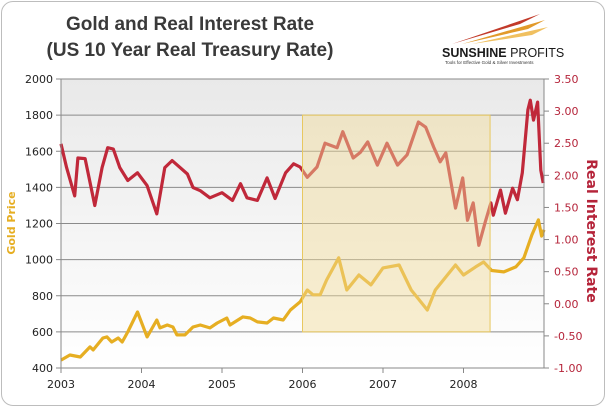 Image resolution: width=606 pixels, height=407 pixels. Describe the element at coordinates (568, 336) in the screenshot. I see `y2-tick-label: -0.50` at that location.